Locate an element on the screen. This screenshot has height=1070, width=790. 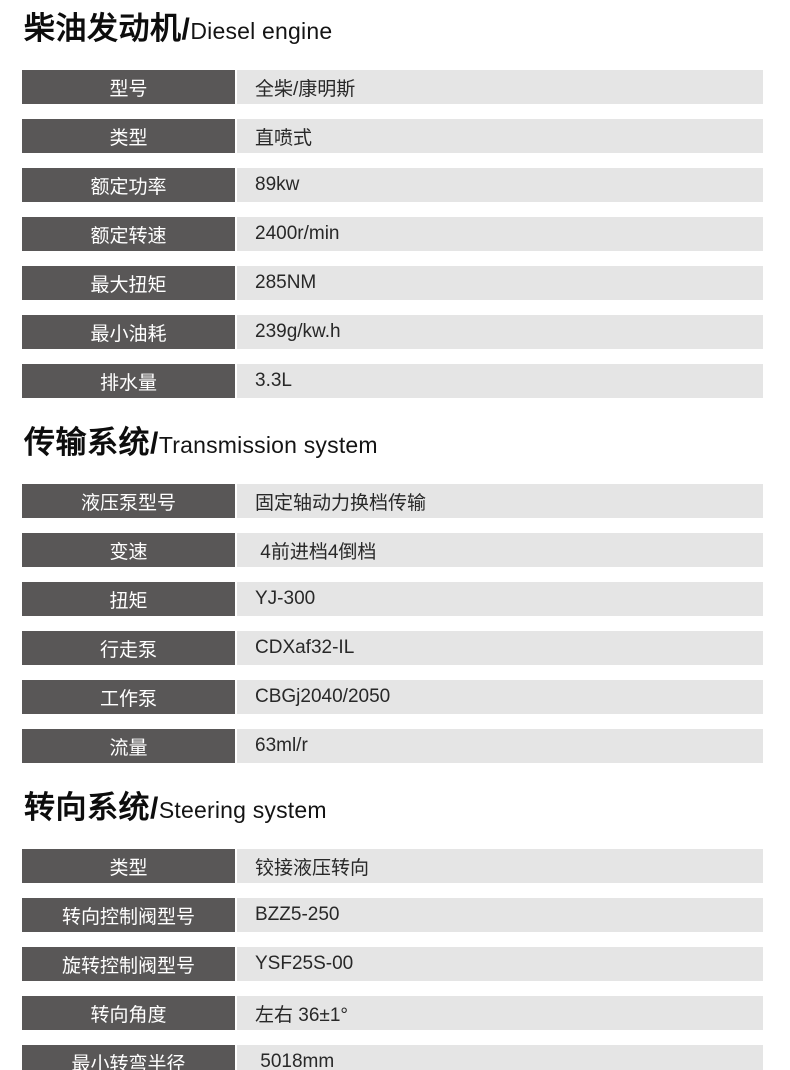
spec-row-rotary-control-valve-model: 旋转控制阀型号 YSF25S-00 is located at coordinates (392, 964).